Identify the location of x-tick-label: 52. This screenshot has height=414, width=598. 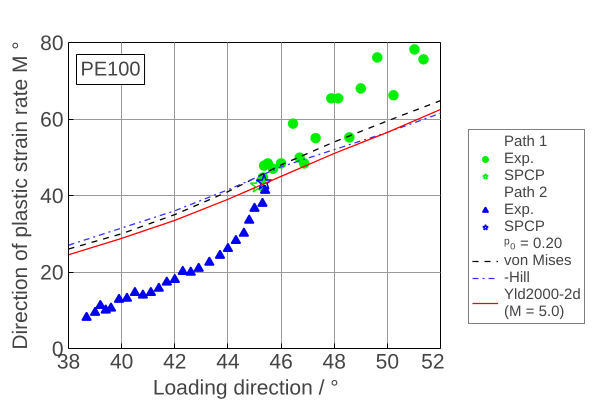
(432, 362).